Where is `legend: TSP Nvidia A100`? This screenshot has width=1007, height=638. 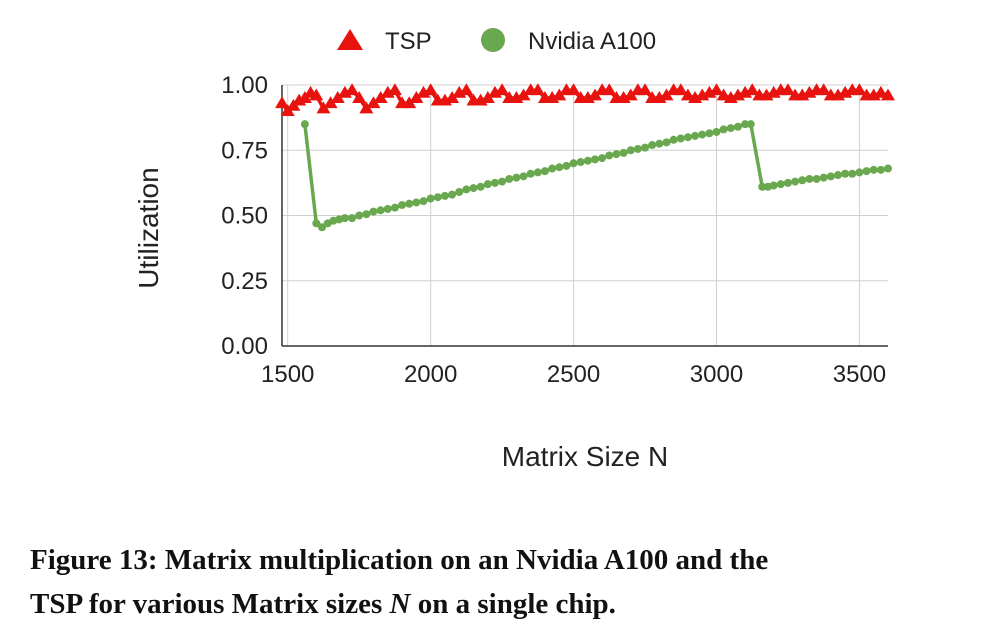
legend: TSP Nvidia A100 is located at coordinates (496, 41).